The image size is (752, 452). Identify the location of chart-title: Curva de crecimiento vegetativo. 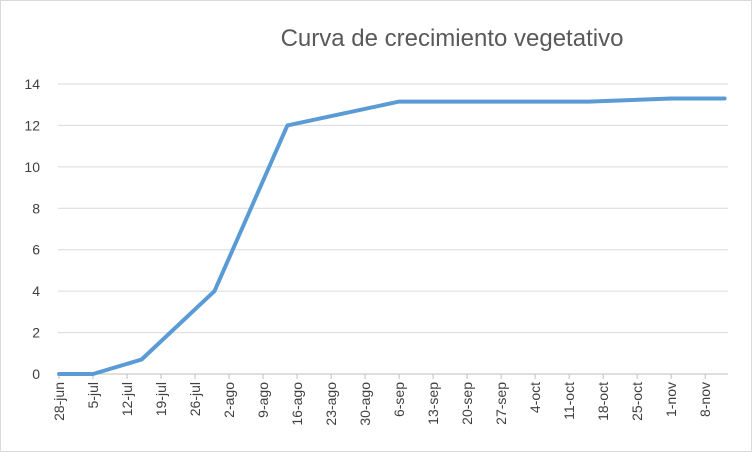
(452, 38).